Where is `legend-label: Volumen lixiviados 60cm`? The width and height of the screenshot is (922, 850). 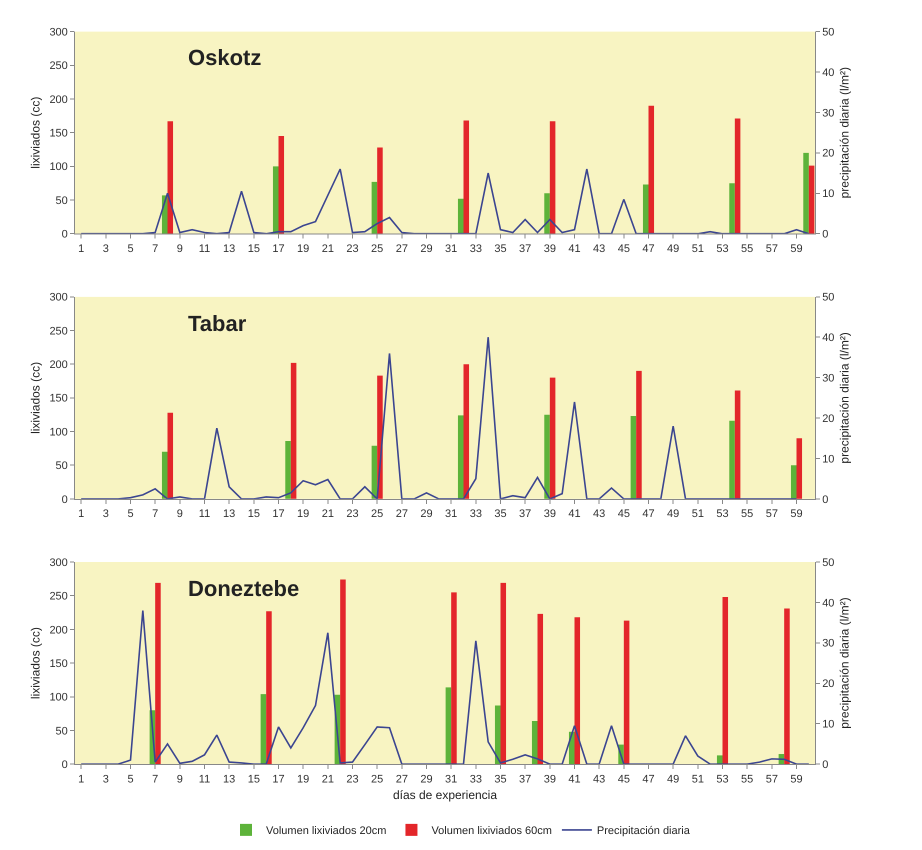
legend-label: Volumen lixiviados 60cm is located at coordinates (491, 831).